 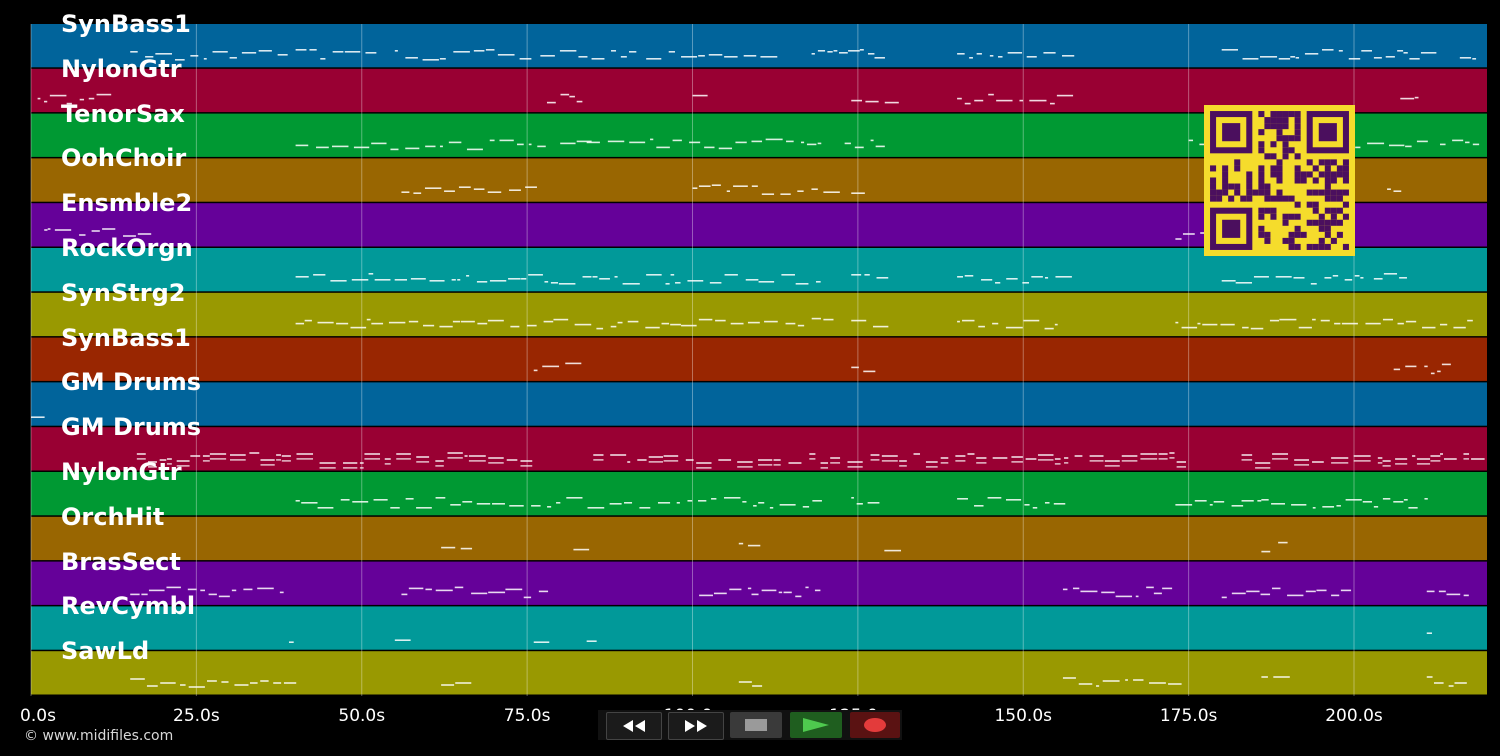 What do you see at coordinates (1188, 716) in the screenshot?
I see `time-tick-label: 175.0s` at bounding box center [1188, 716].